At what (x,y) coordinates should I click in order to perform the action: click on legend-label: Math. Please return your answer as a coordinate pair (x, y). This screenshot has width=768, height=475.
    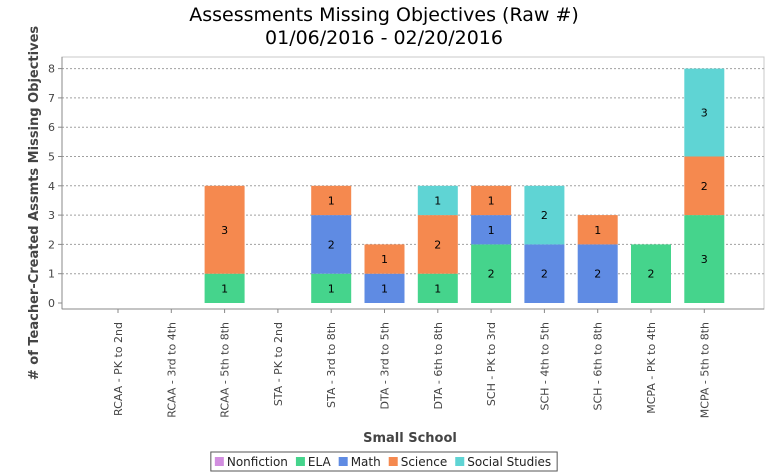
    Looking at the image, I should click on (366, 462).